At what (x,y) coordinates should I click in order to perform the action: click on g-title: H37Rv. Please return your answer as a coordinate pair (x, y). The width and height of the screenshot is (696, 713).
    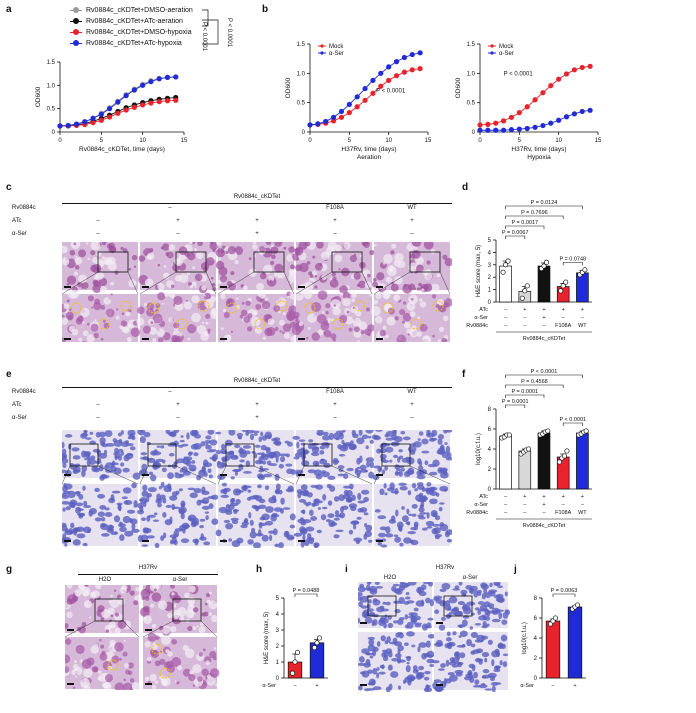
    Looking at the image, I should click on (148, 568).